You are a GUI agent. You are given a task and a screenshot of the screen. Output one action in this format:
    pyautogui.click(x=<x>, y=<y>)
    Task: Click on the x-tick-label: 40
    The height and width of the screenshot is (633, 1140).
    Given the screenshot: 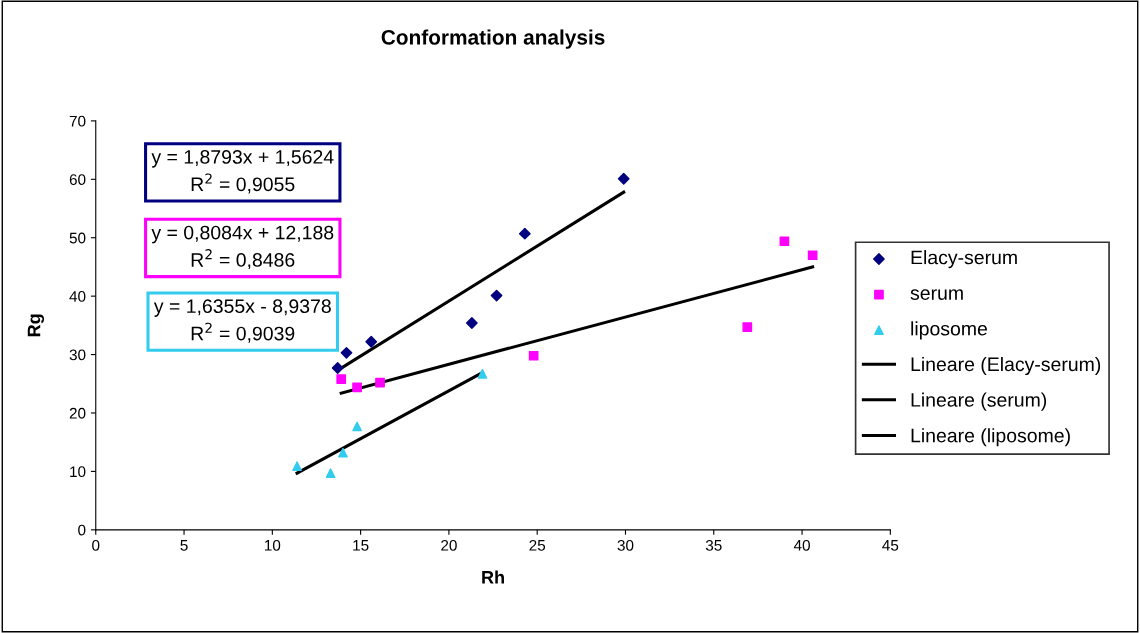 What is the action you would take?
    pyautogui.click(x=801, y=545)
    